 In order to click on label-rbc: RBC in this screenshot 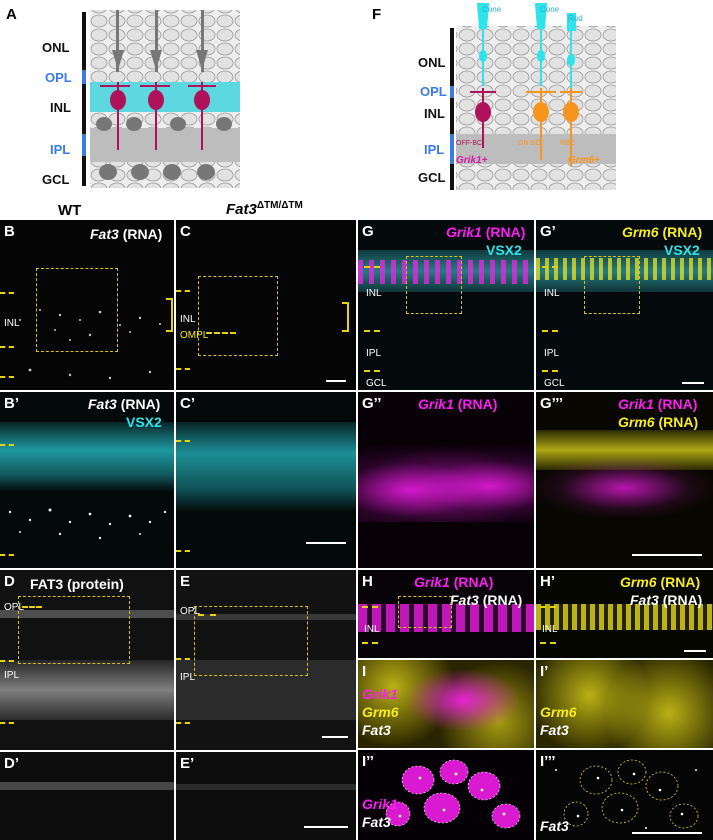, I will do `click(567, 143)`.